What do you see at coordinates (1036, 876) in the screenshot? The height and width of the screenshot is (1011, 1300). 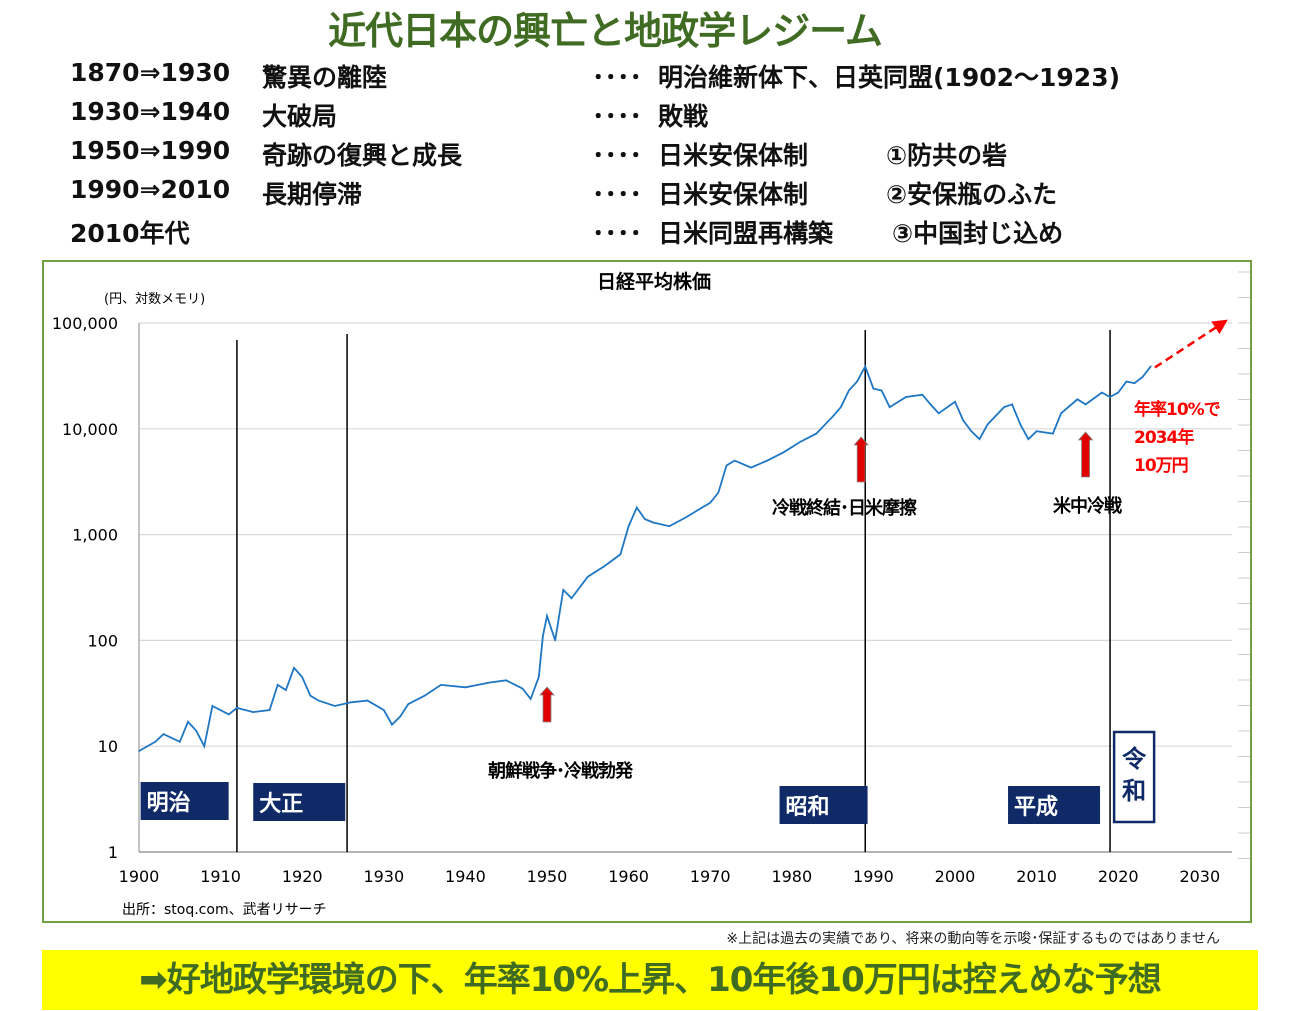 I see `x-tick-label: 2010` at bounding box center [1036, 876].